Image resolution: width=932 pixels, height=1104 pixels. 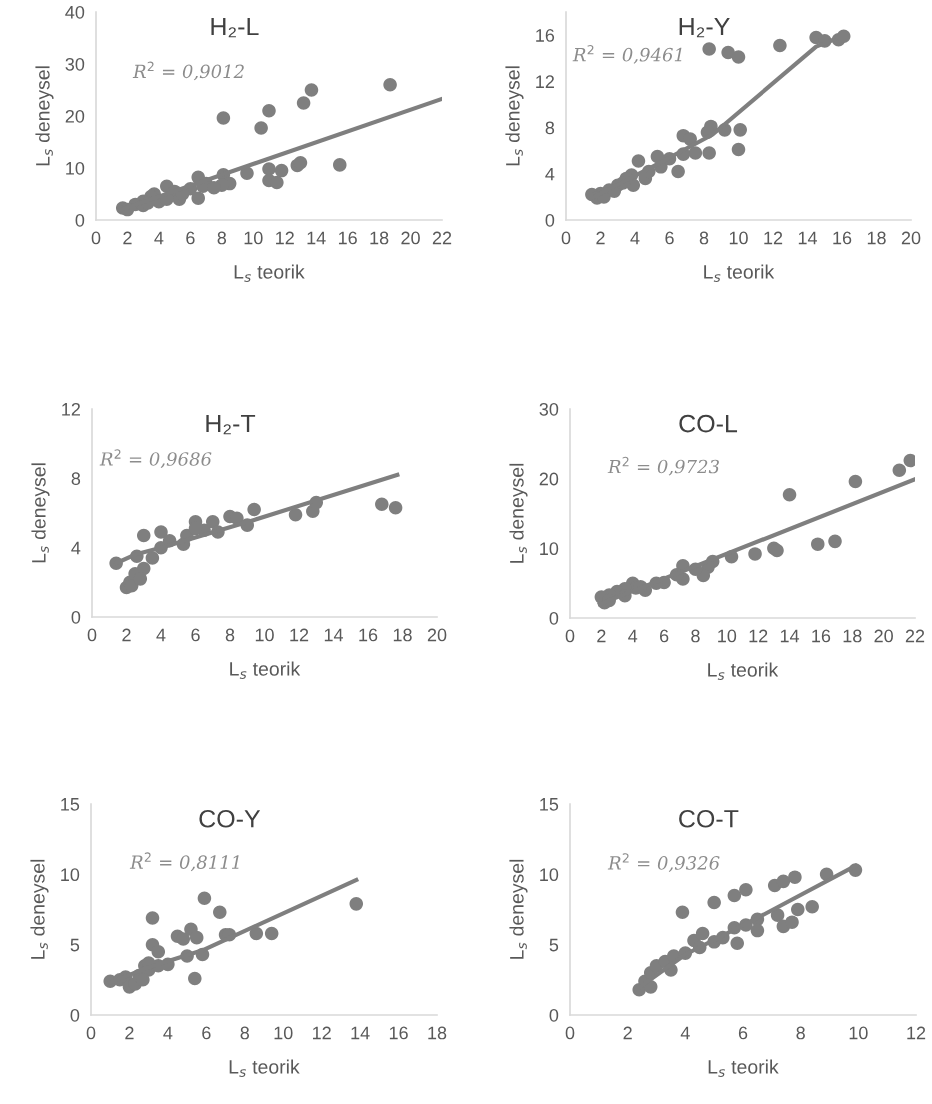 What do you see at coordinates (704, 27) in the screenshot?
I see `chart-title: H₂-Y` at bounding box center [704, 27].